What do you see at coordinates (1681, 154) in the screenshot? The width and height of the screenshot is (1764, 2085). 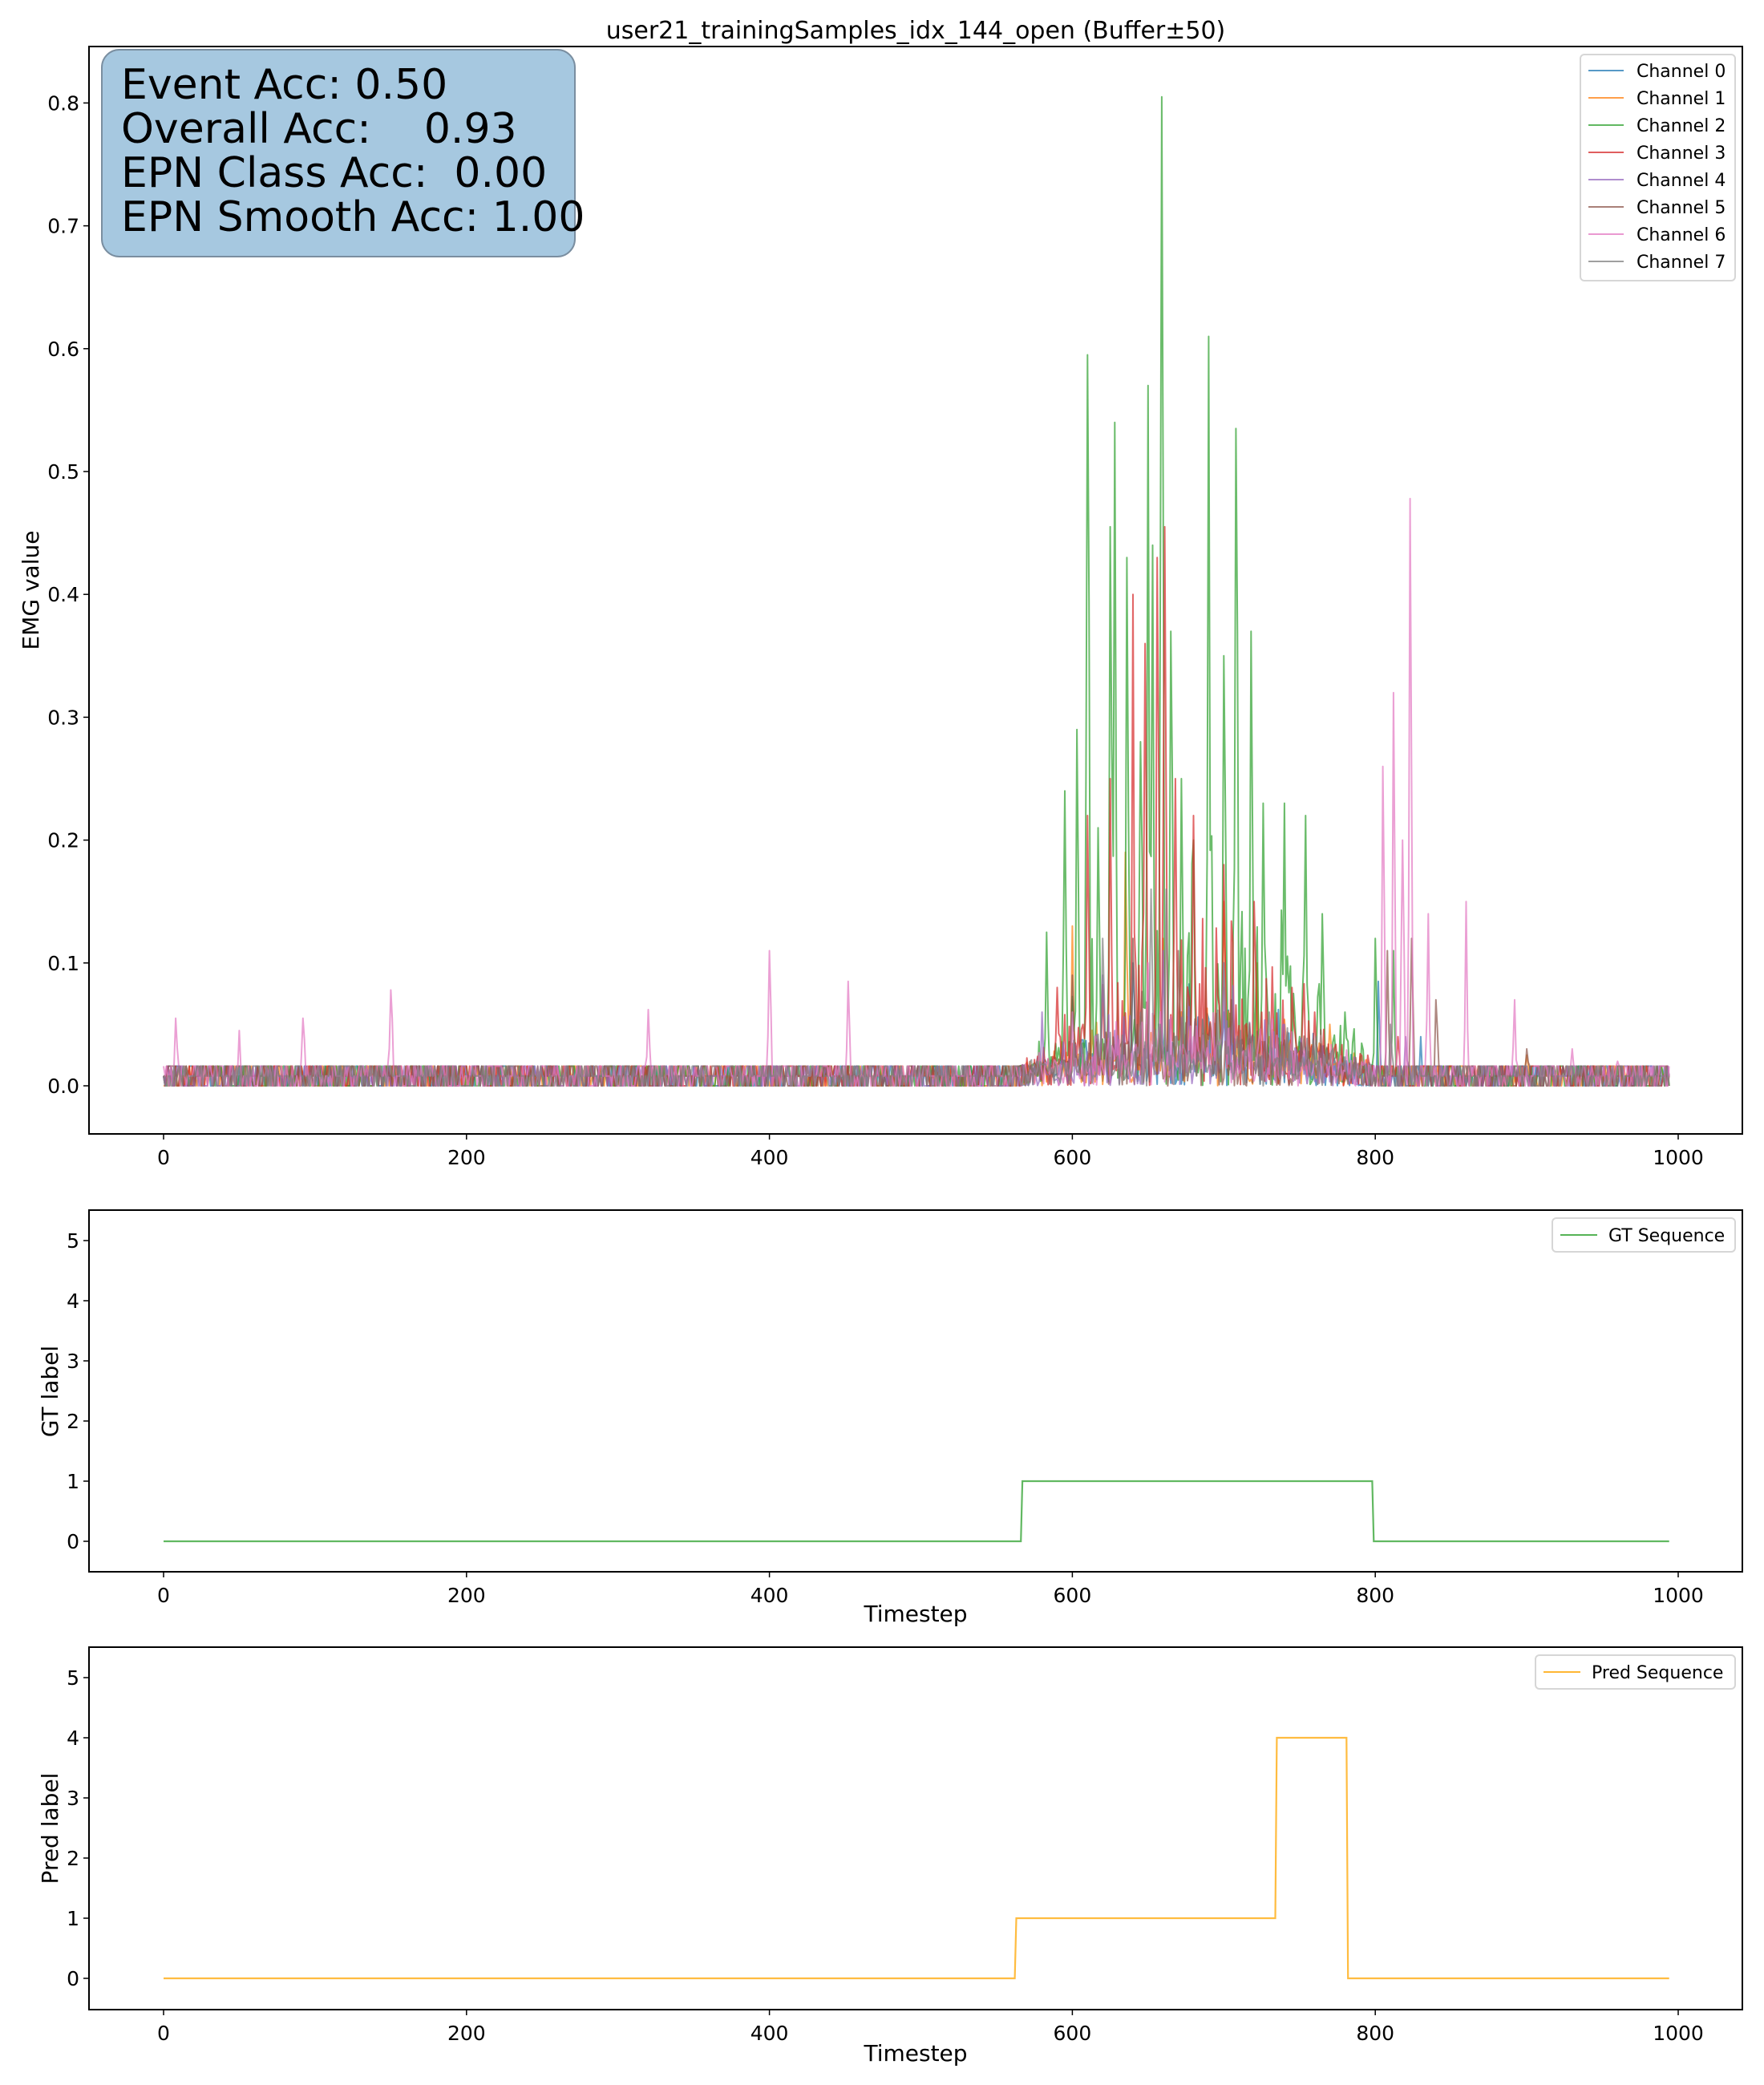 I see `legend-label: Channel 3` at bounding box center [1681, 154].